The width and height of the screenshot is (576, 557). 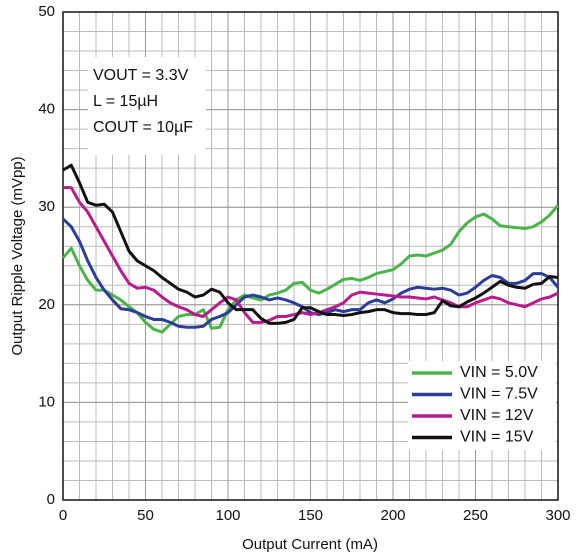 I want to click on x-tick-label: 250, so click(x=475, y=515).